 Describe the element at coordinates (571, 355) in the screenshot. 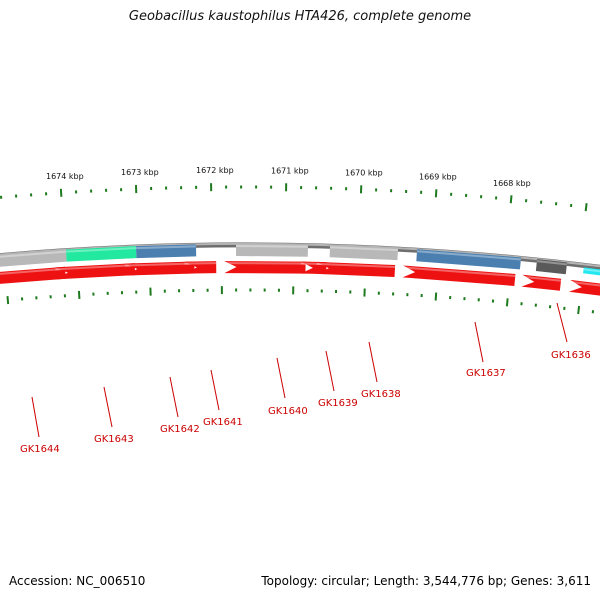

I see `gene-label-gk1636: GK1636` at that location.